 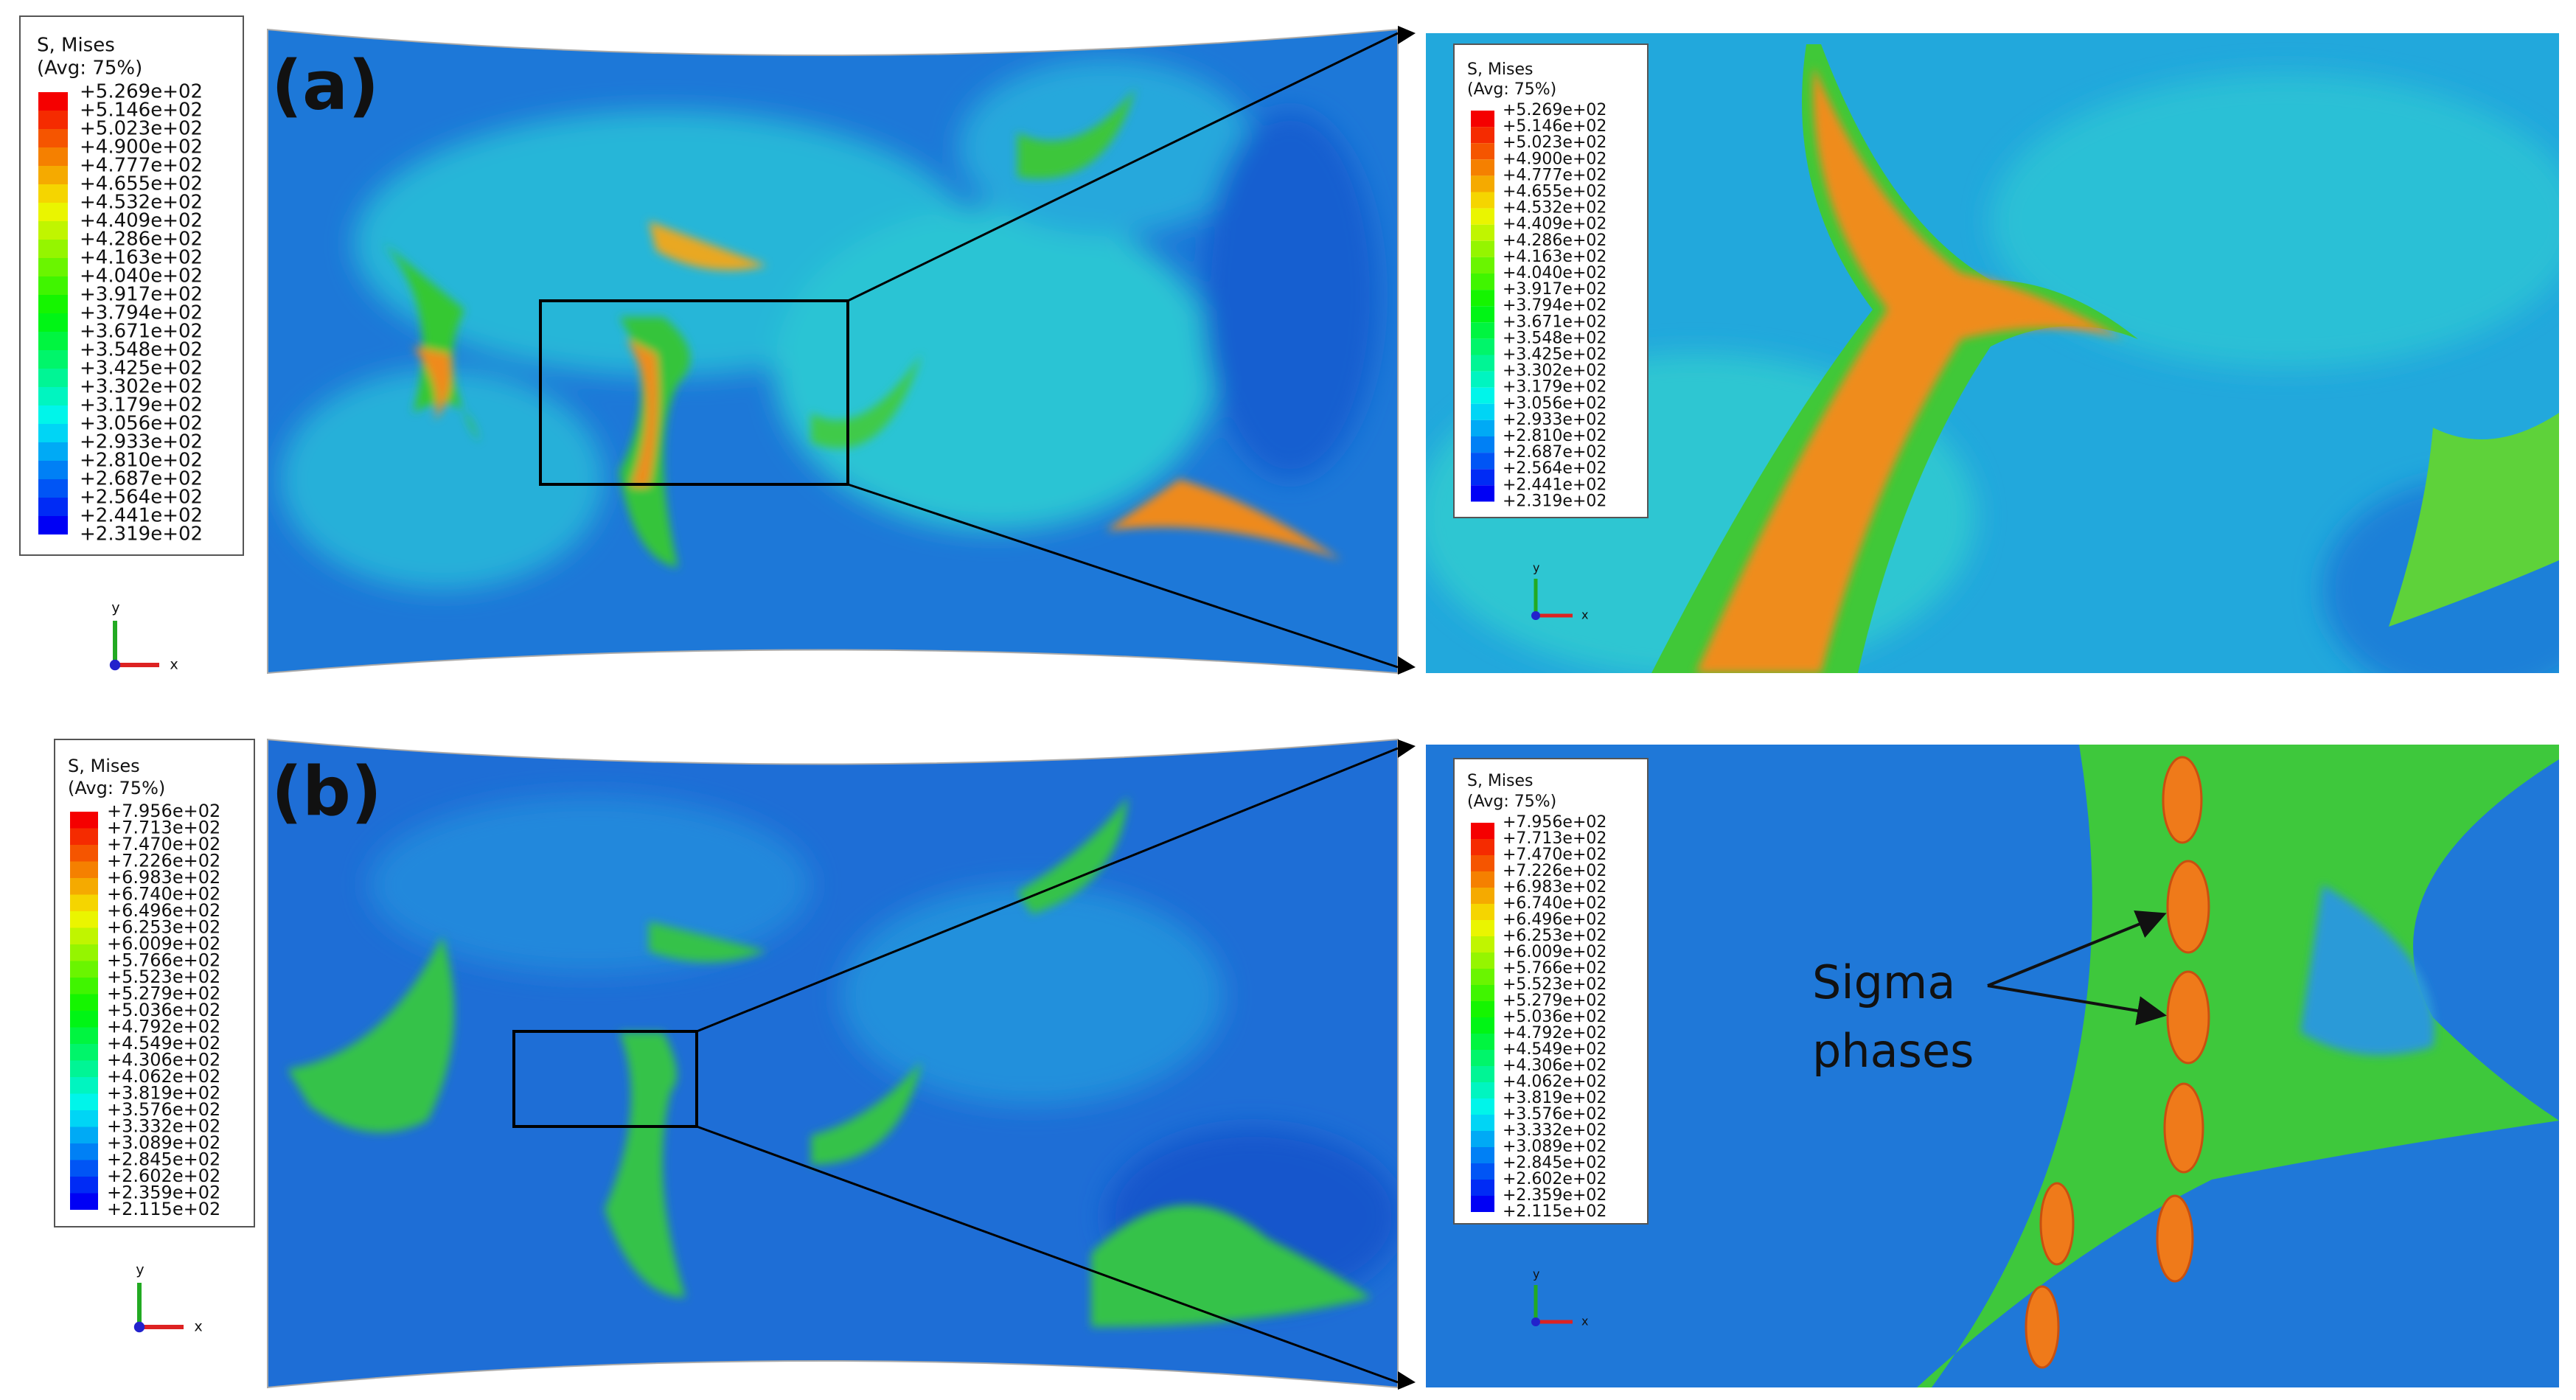 What do you see at coordinates (164, 811) in the screenshot?
I see `legend-value: +7.956e+02` at bounding box center [164, 811].